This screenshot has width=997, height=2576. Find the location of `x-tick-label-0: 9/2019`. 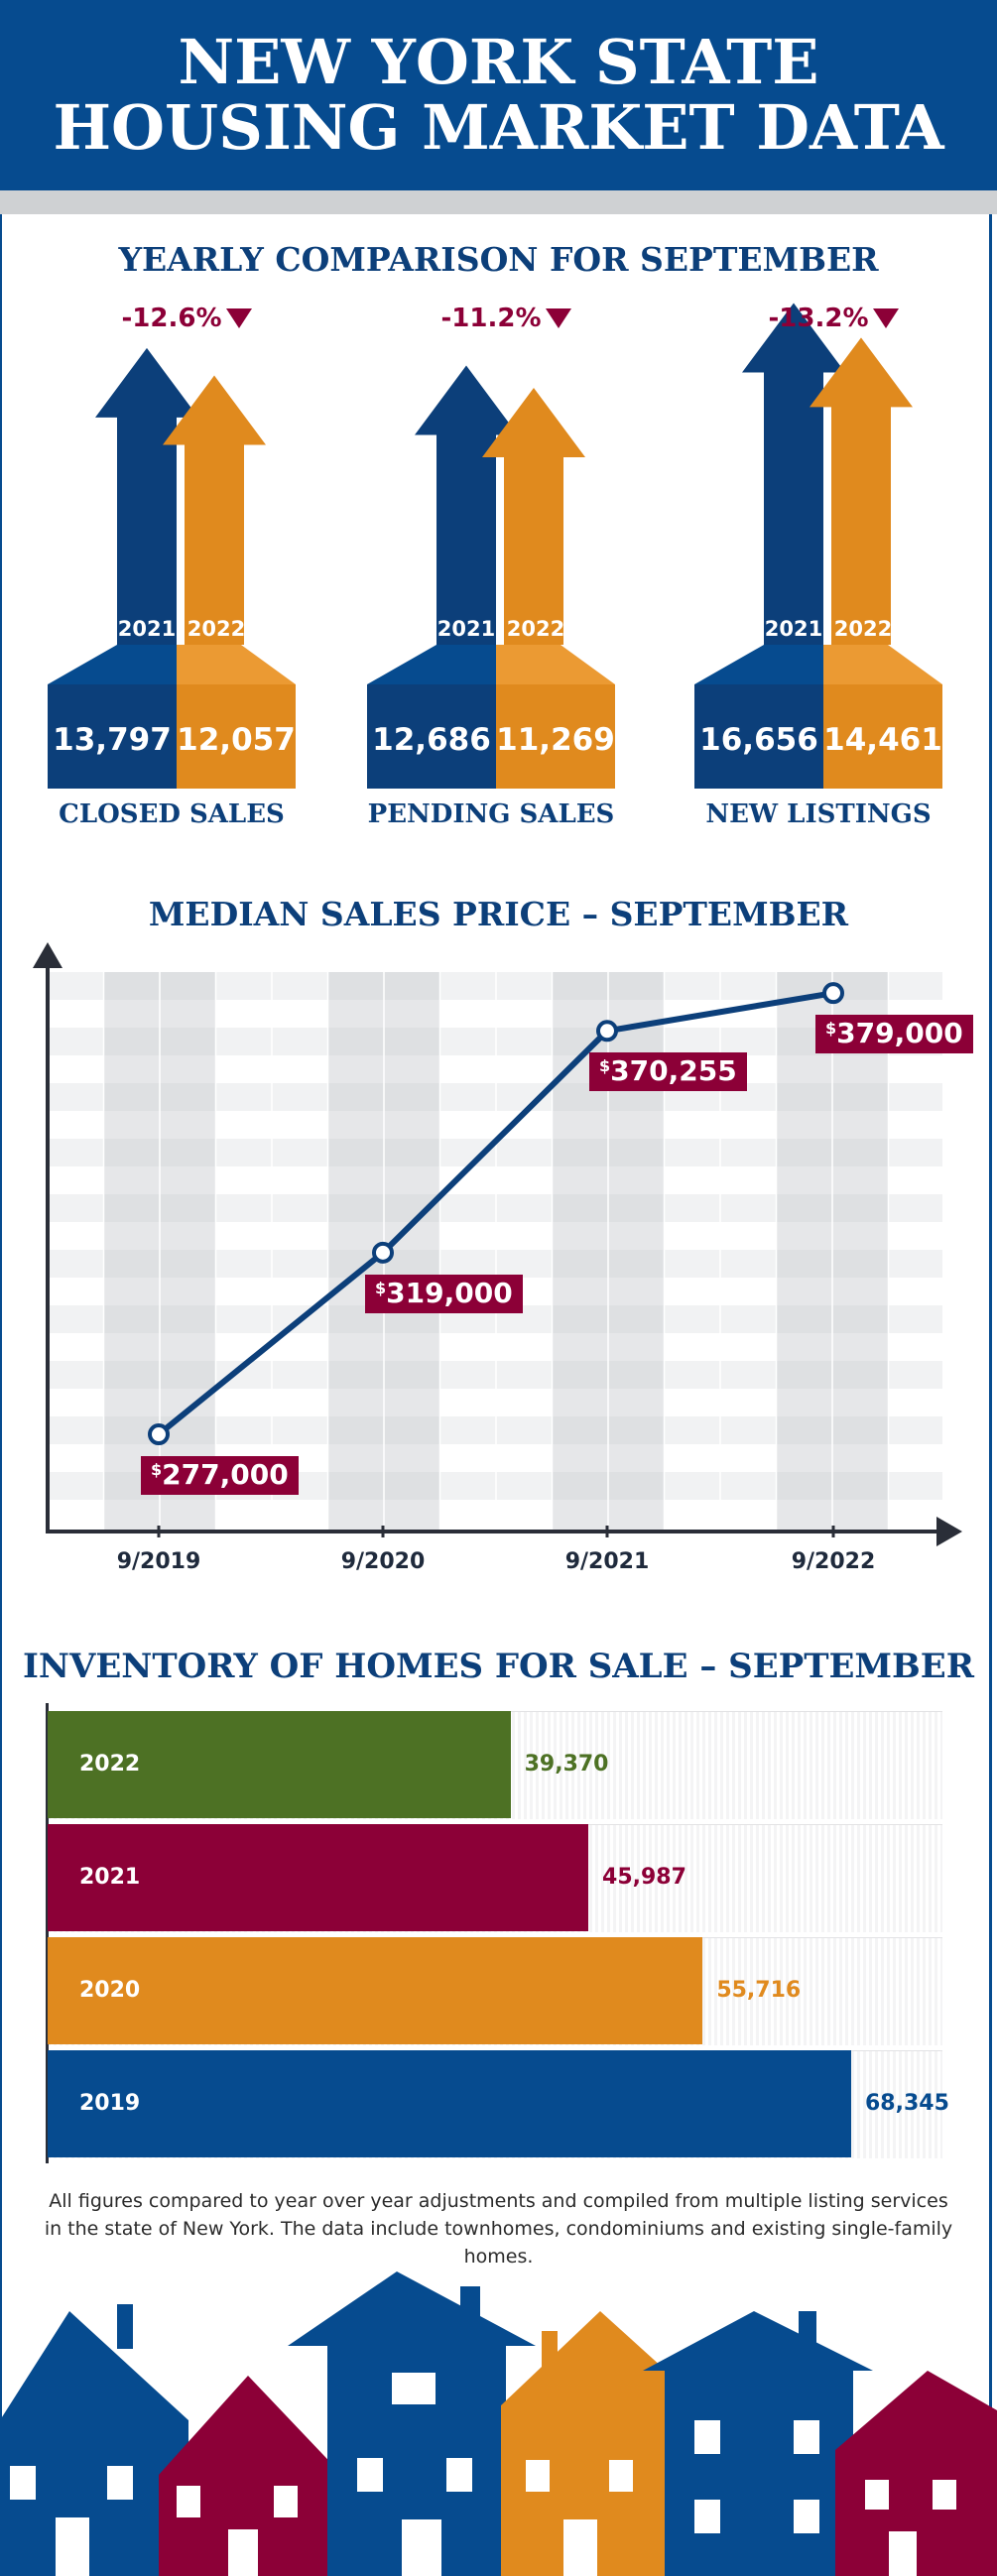

x-tick-label-0: 9/2019 is located at coordinates (158, 1561).